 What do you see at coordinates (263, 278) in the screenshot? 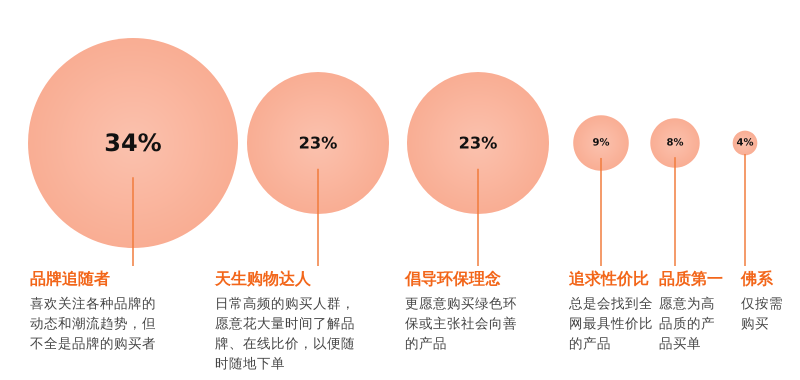
I see `category-label: 天生购物达人` at bounding box center [263, 278].